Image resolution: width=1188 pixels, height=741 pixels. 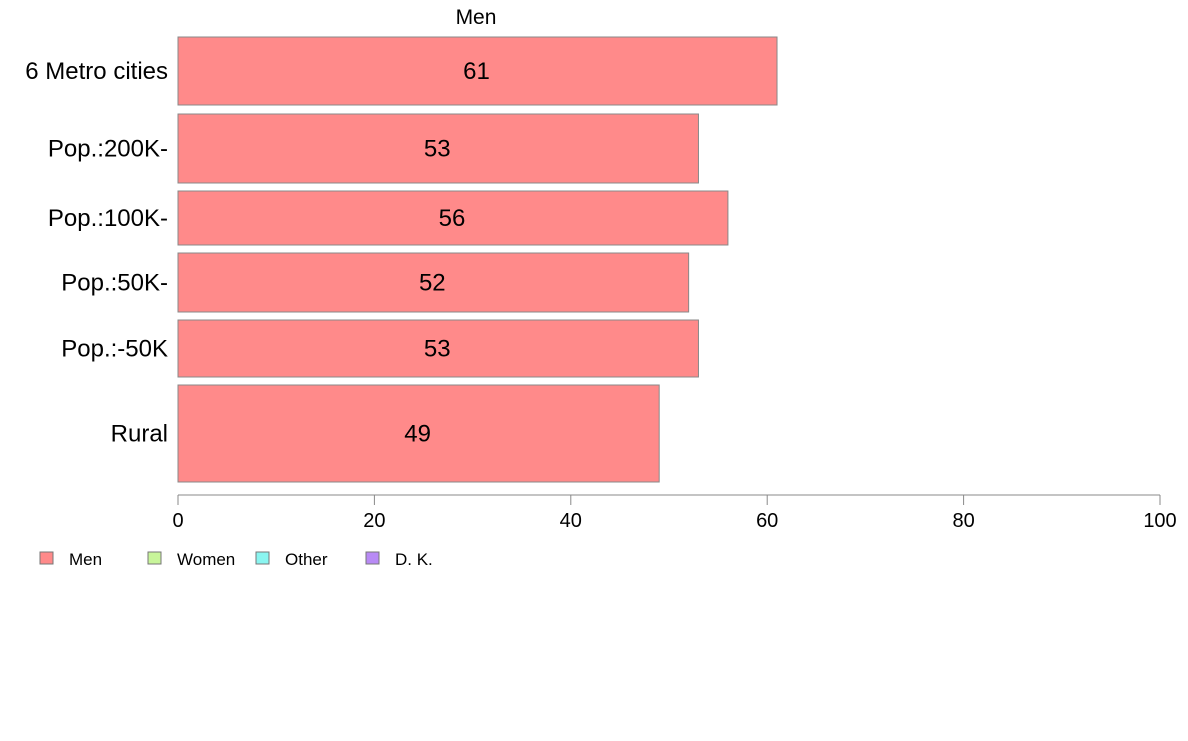 What do you see at coordinates (177, 521) in the screenshot?
I see `x-tick-label: 0` at bounding box center [177, 521].